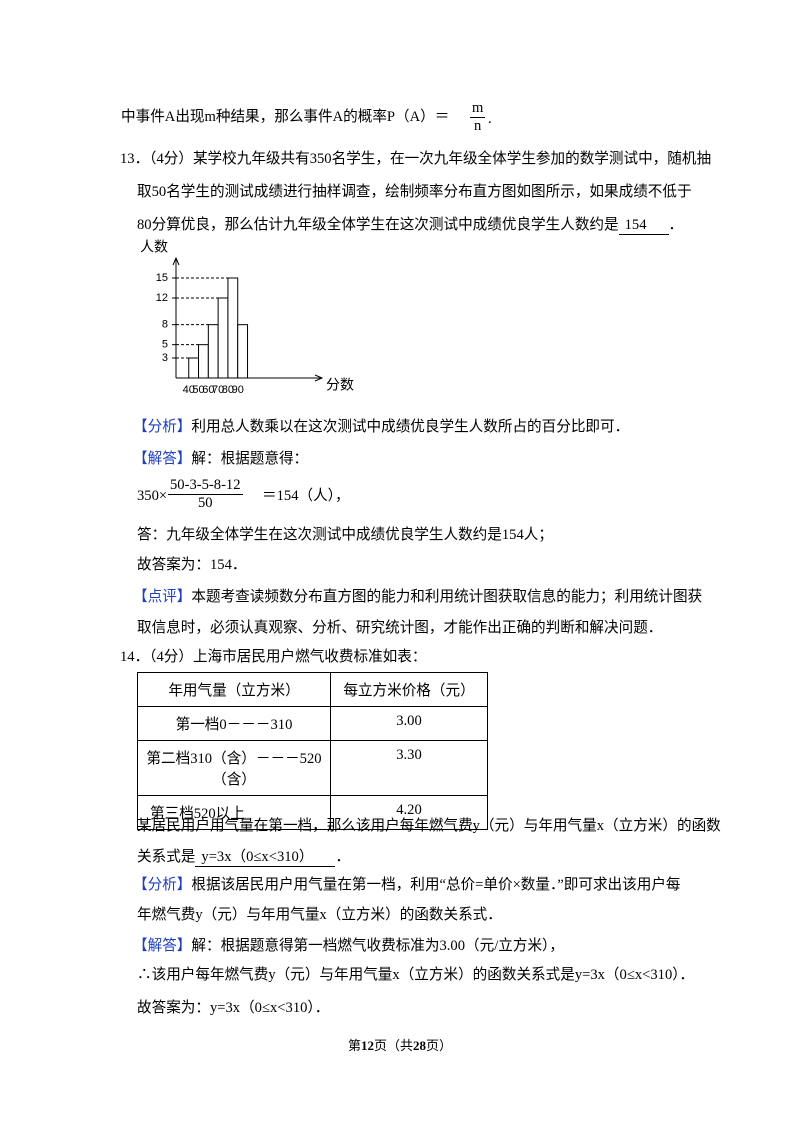 This screenshot has width=800, height=1132. What do you see at coordinates (176, 261) in the screenshot?
I see `y-arrow` at bounding box center [176, 261].